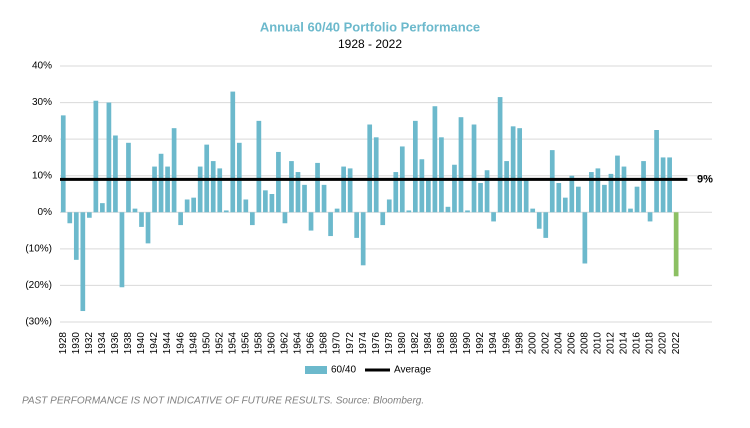 Image resolution: width=750 pixels, height=428 pixels. Describe the element at coordinates (676, 343) in the screenshot. I see `x-tick-label: 2022` at that location.